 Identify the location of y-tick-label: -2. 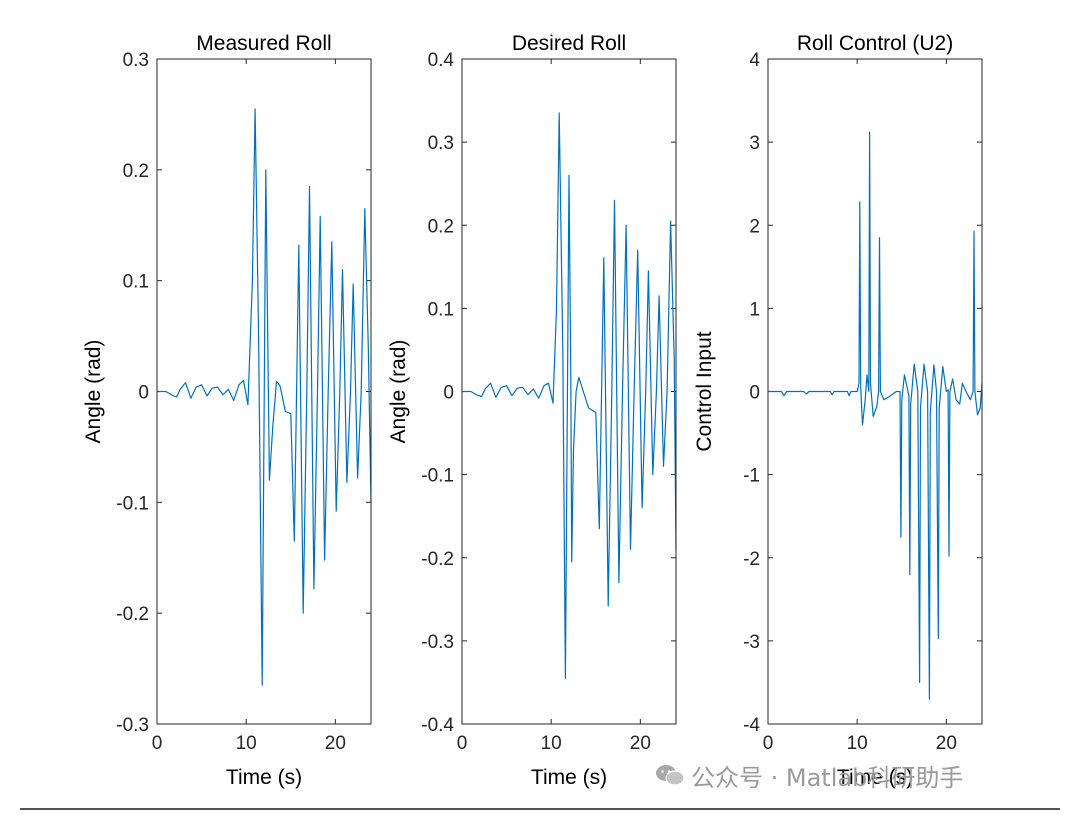
(751, 559).